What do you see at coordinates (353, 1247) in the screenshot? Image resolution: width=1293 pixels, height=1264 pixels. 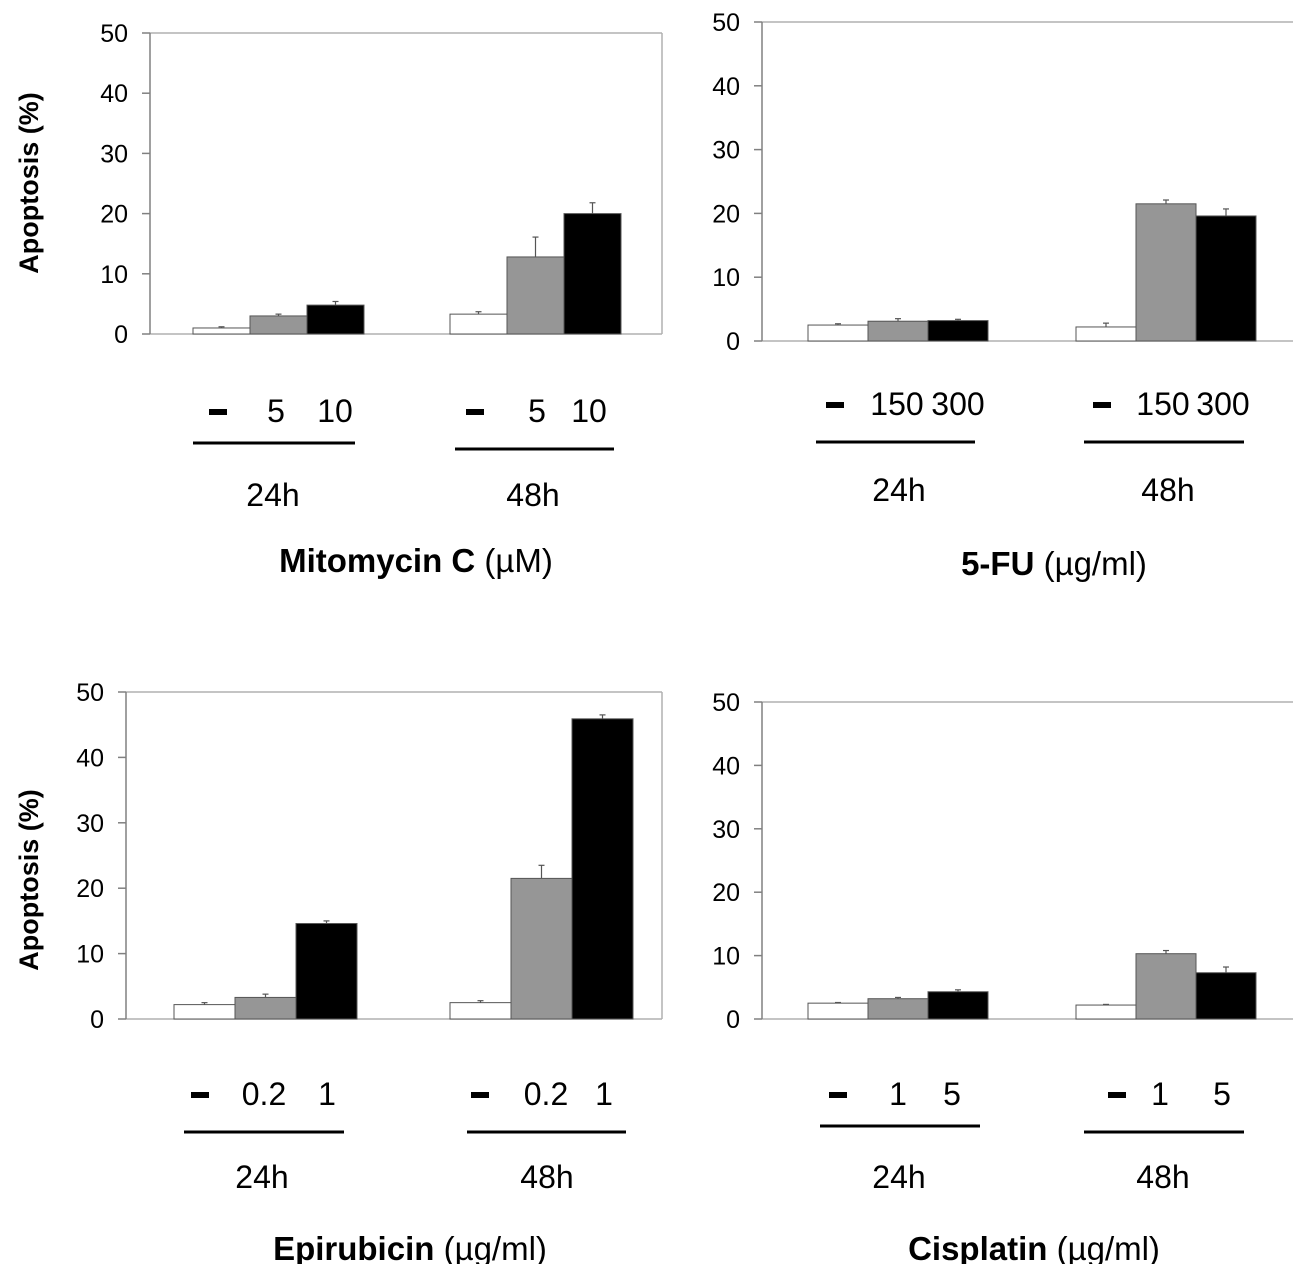 I see `drug-name: Epirubicin` at bounding box center [353, 1247].